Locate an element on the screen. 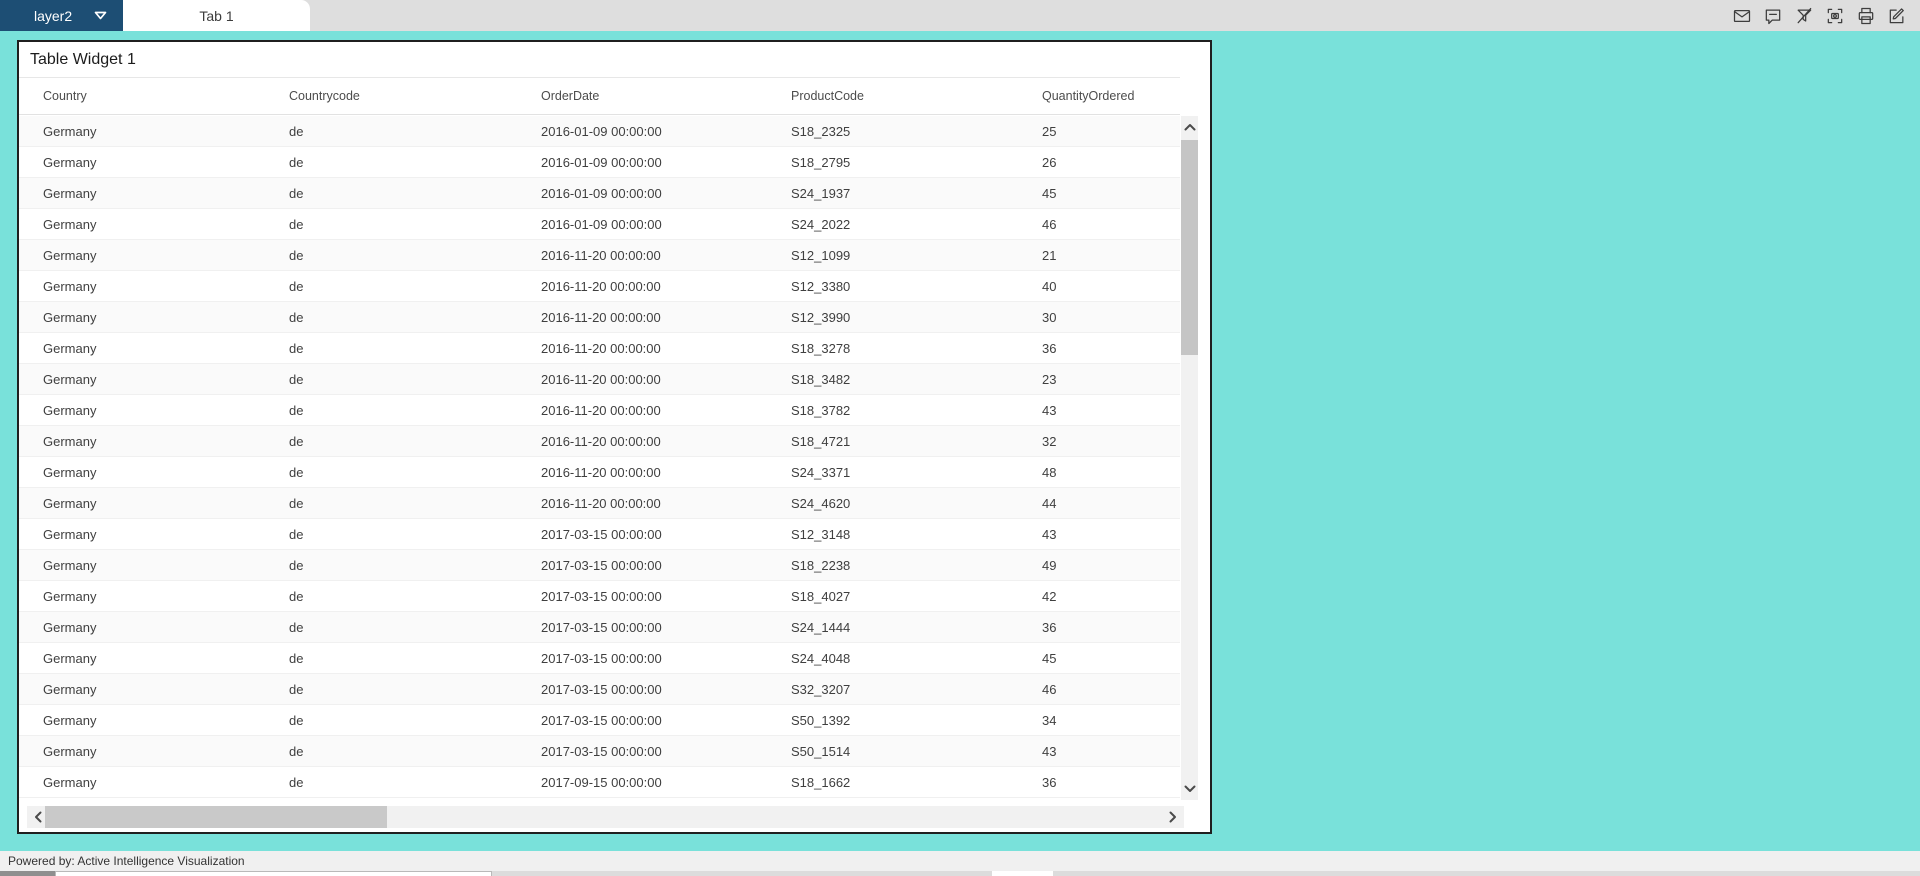  column-header-quantityordered: QuantityOrdered is located at coordinates (1088, 96).